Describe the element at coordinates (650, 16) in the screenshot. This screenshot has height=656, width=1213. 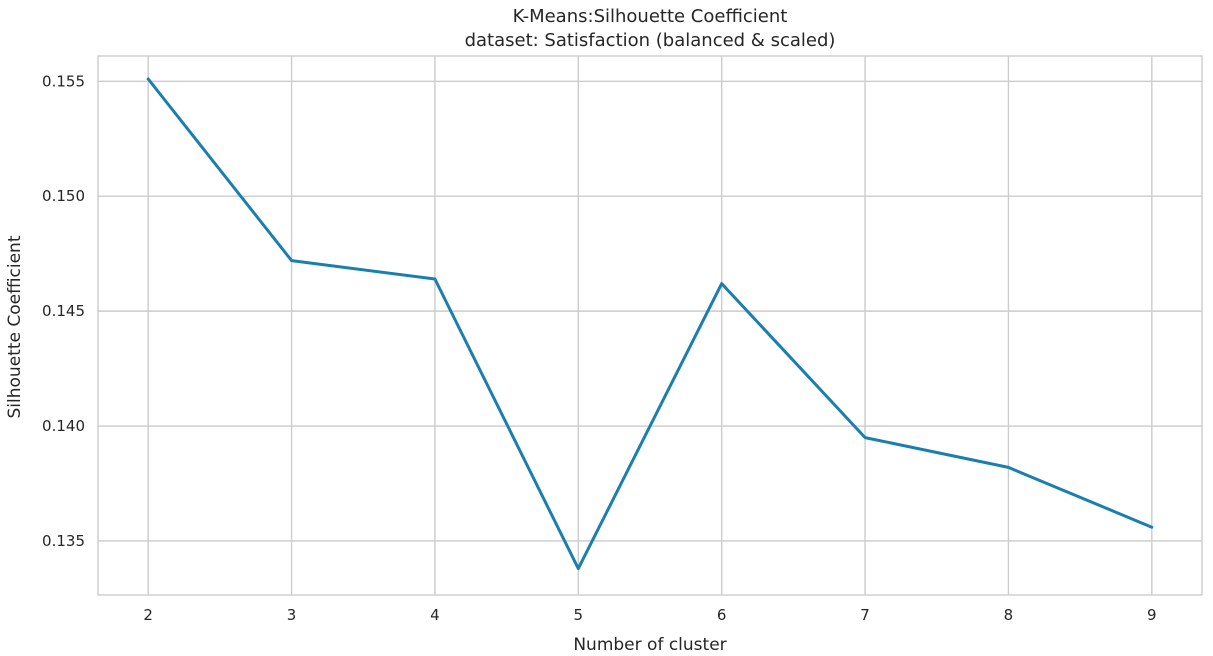
I see `chart-title: K-Means:Silhouette Coefficient` at that location.